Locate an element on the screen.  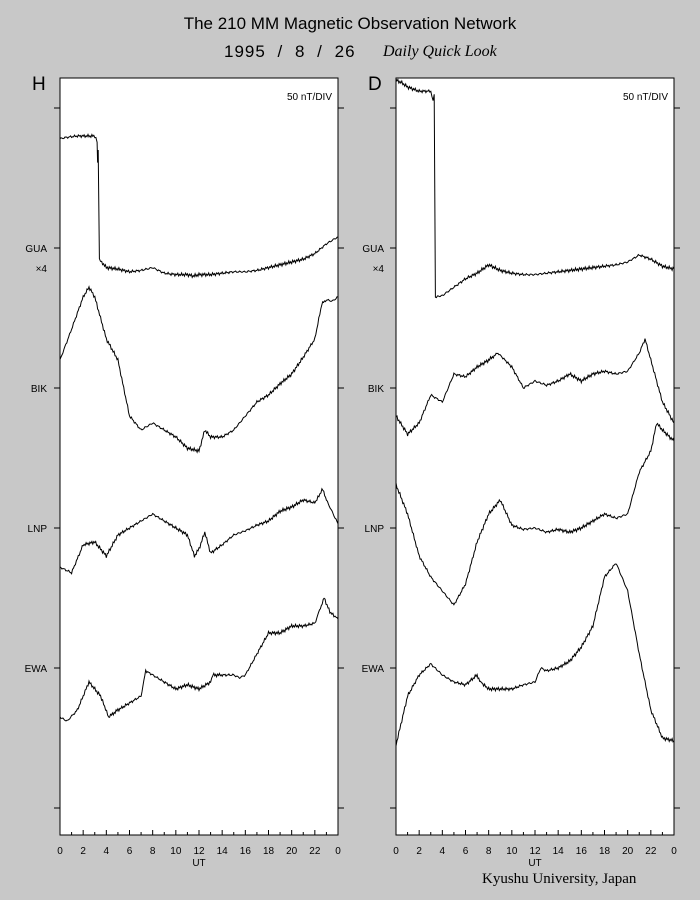
quick-look-subtitle: Daily Quick Look is located at coordinates (440, 51).